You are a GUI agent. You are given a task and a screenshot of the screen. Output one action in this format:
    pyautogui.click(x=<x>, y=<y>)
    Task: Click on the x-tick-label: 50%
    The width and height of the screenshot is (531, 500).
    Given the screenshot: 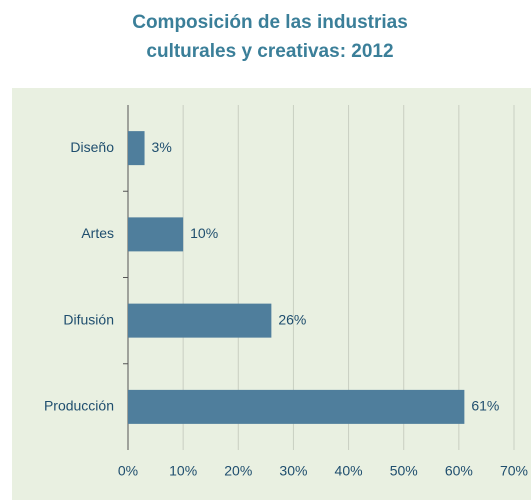 What is the action you would take?
    pyautogui.click(x=404, y=471)
    